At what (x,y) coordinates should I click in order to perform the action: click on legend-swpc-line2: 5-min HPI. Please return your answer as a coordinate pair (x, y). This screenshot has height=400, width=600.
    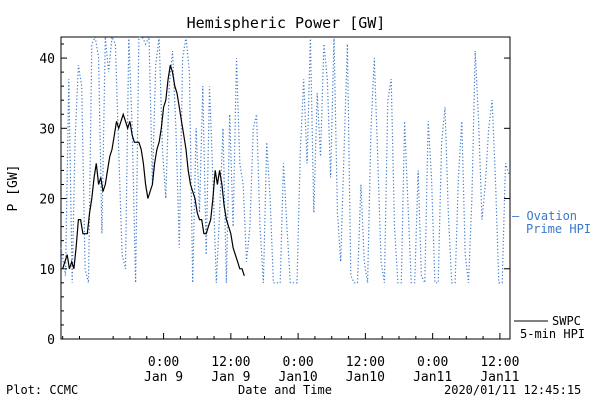
    Looking at the image, I should click on (552, 334).